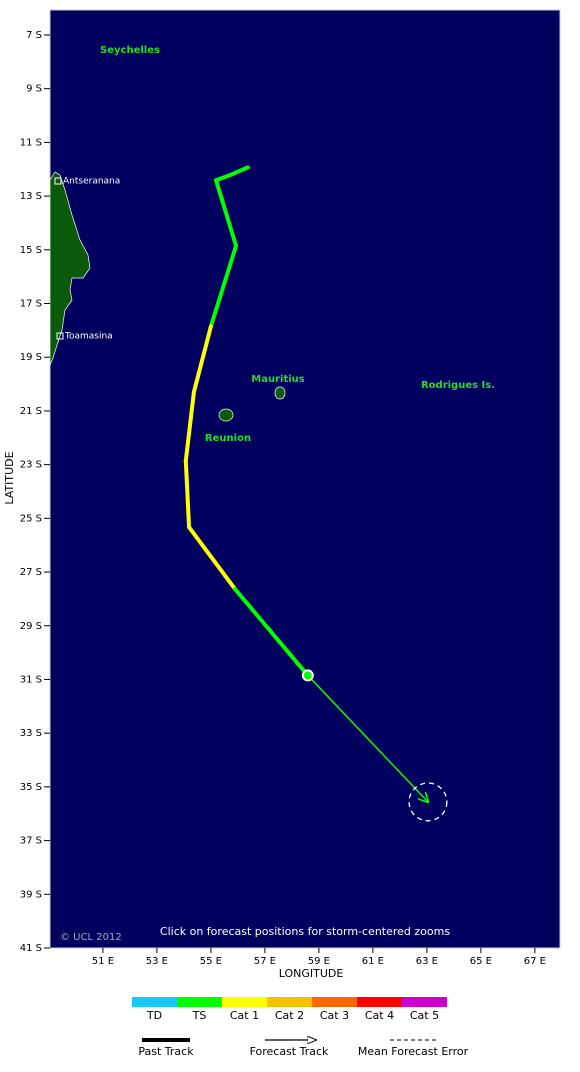  I want to click on current-position, so click(307, 675).